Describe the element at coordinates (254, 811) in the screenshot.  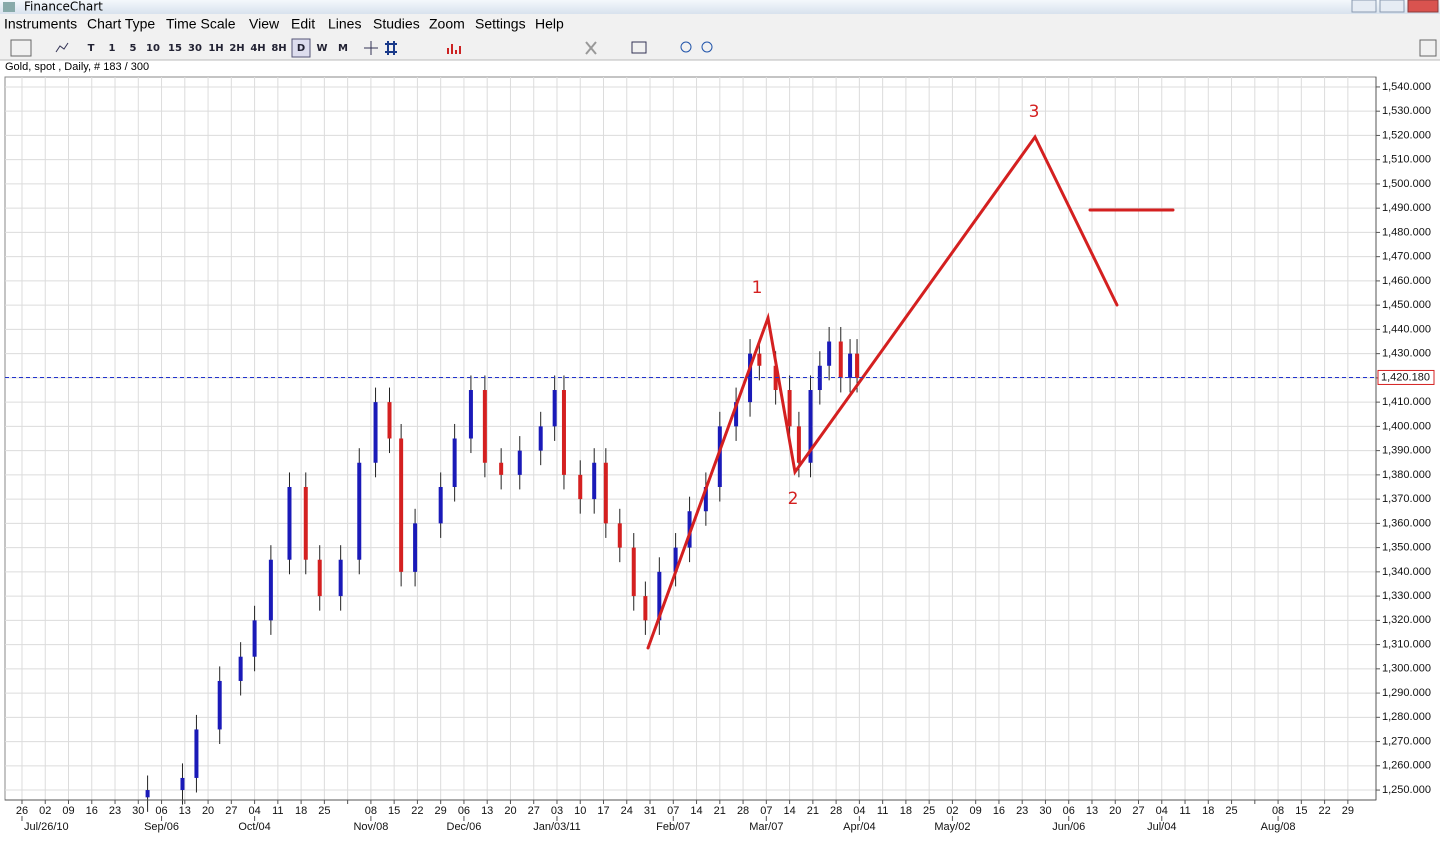
I see `x-tick-label: 04` at that location.